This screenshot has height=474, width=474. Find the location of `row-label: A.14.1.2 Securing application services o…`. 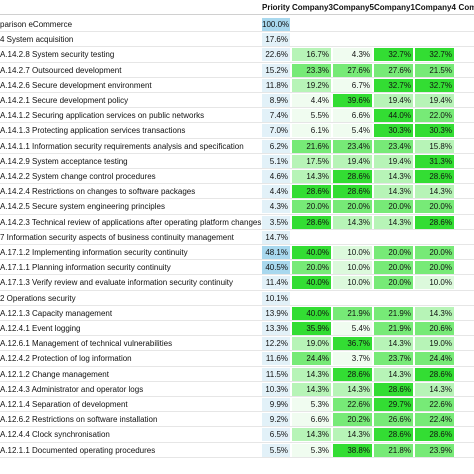

row-label: A.14.1.2 Securing application services o… is located at coordinates (102, 116).